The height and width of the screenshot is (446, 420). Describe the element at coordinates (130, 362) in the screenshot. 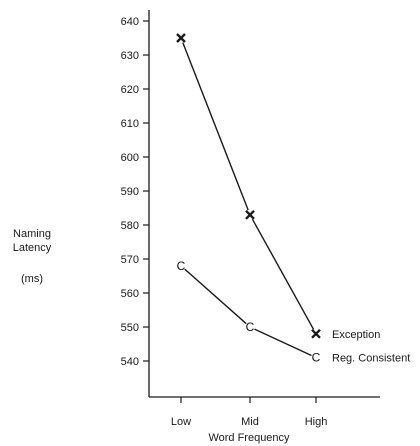

I see `y-tick-label: 540` at that location.